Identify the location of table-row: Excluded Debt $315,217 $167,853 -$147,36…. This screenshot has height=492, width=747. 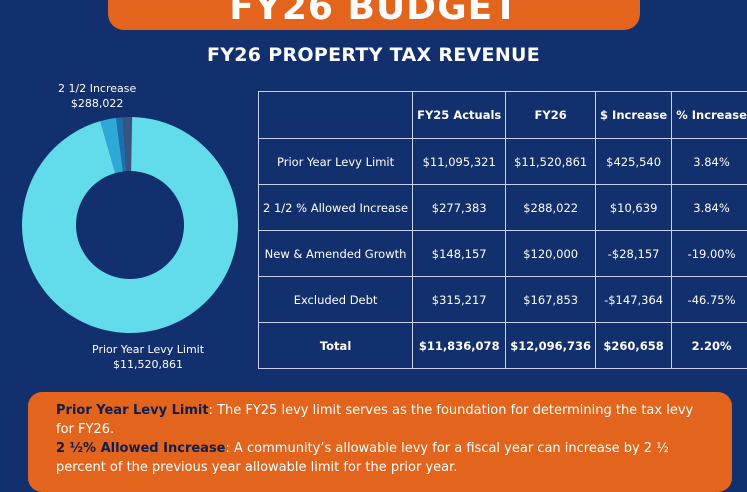
(503, 300).